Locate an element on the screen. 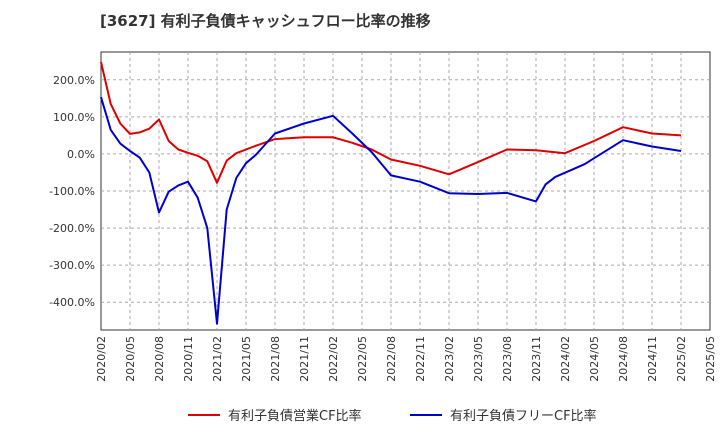  y-tick-label: 200.0% is located at coordinates (74, 80).